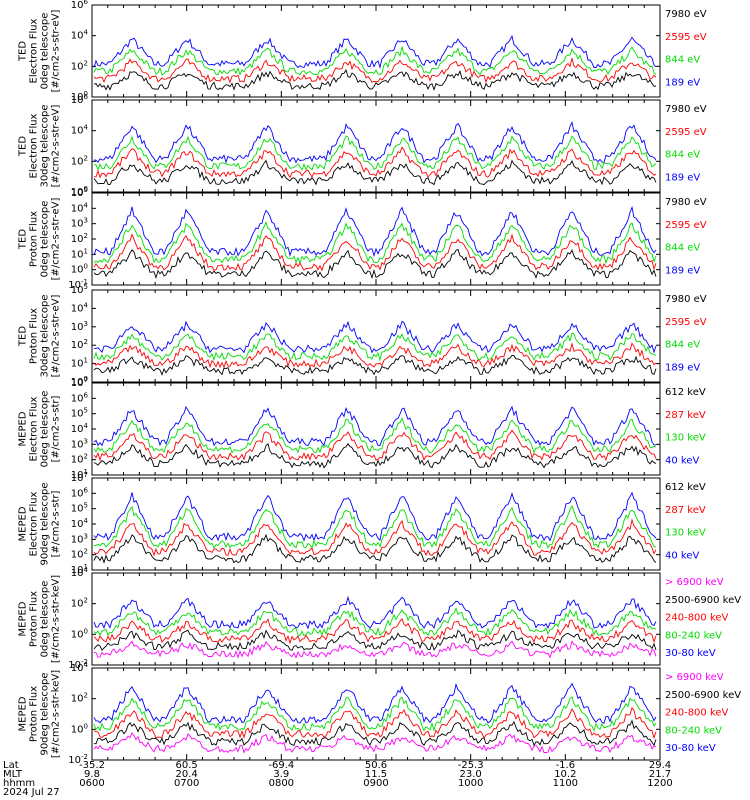 This screenshot has width=750, height=800. Describe the element at coordinates (92, 765) in the screenshot. I see `x-tick-label: -35.2` at that location.